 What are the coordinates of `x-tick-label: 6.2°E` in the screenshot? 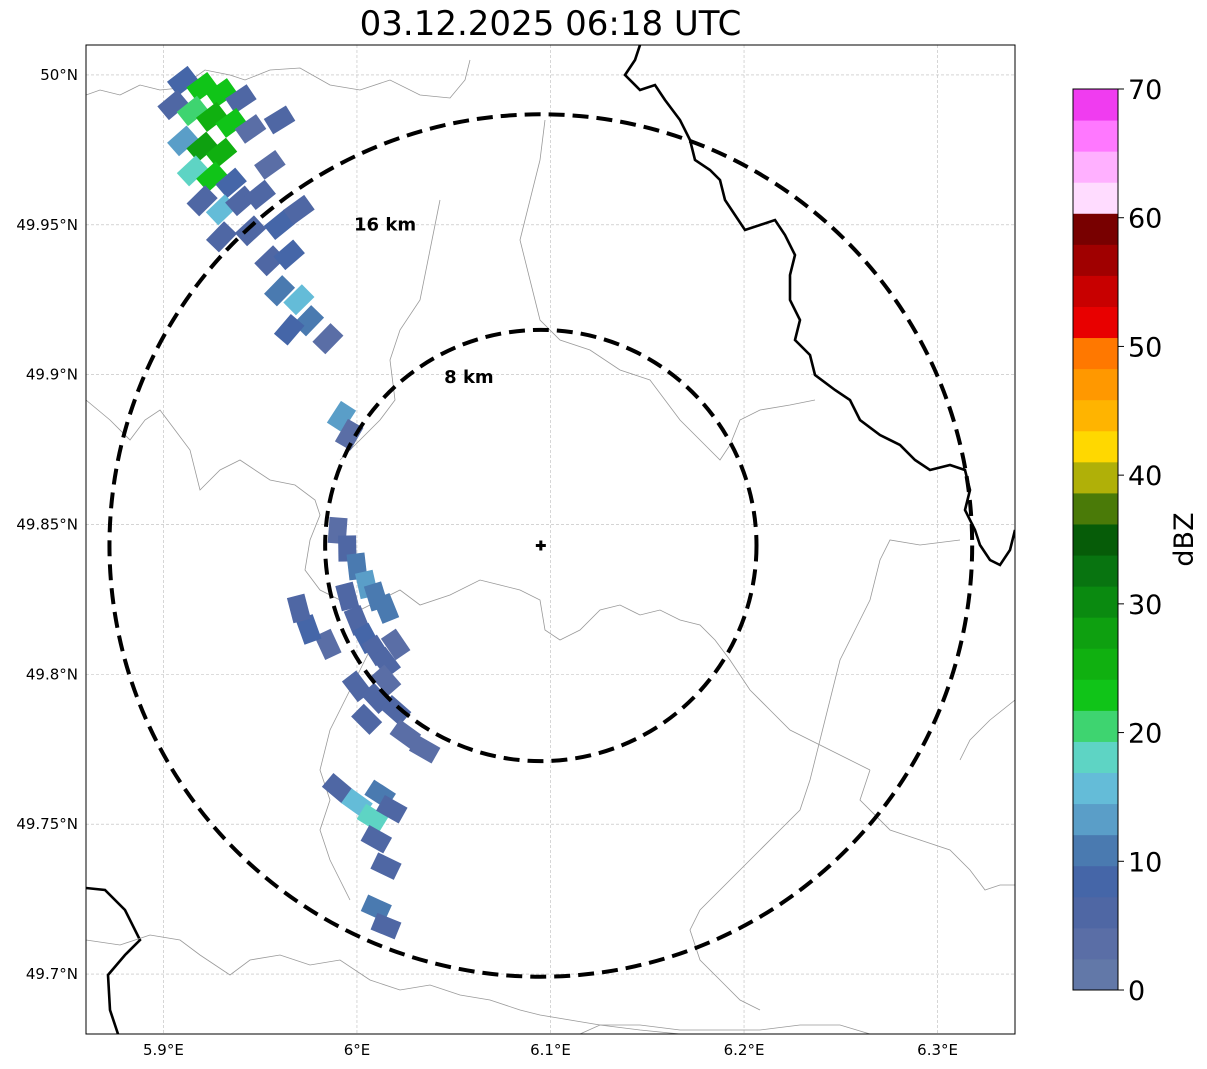 It's located at (744, 1050).